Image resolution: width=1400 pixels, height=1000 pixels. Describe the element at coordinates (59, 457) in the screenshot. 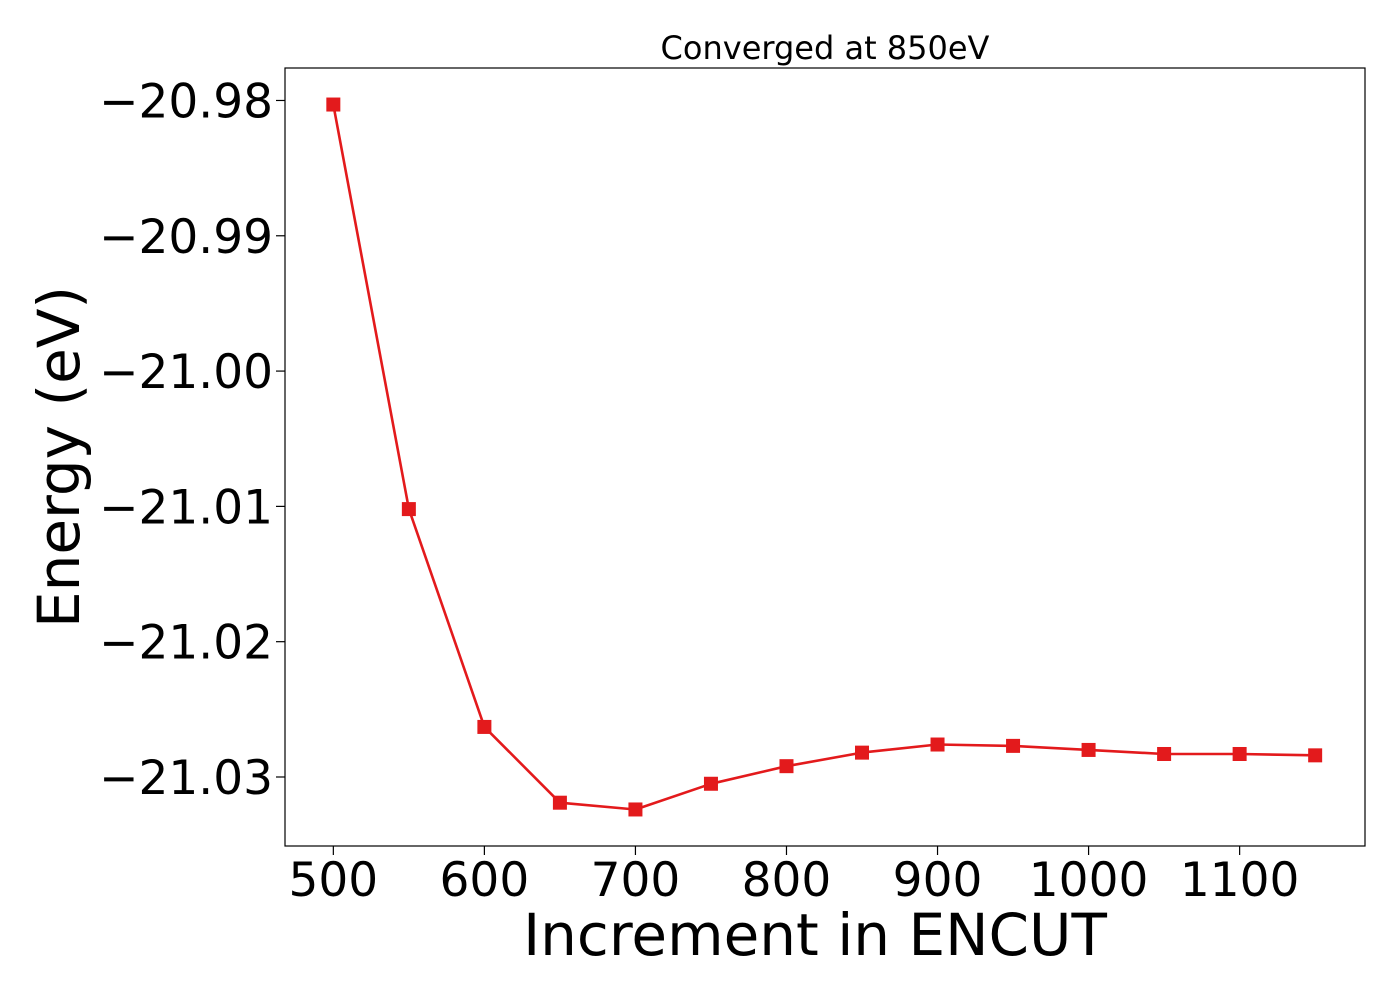

I see `y-axis-label: Energy (eV)` at that location.